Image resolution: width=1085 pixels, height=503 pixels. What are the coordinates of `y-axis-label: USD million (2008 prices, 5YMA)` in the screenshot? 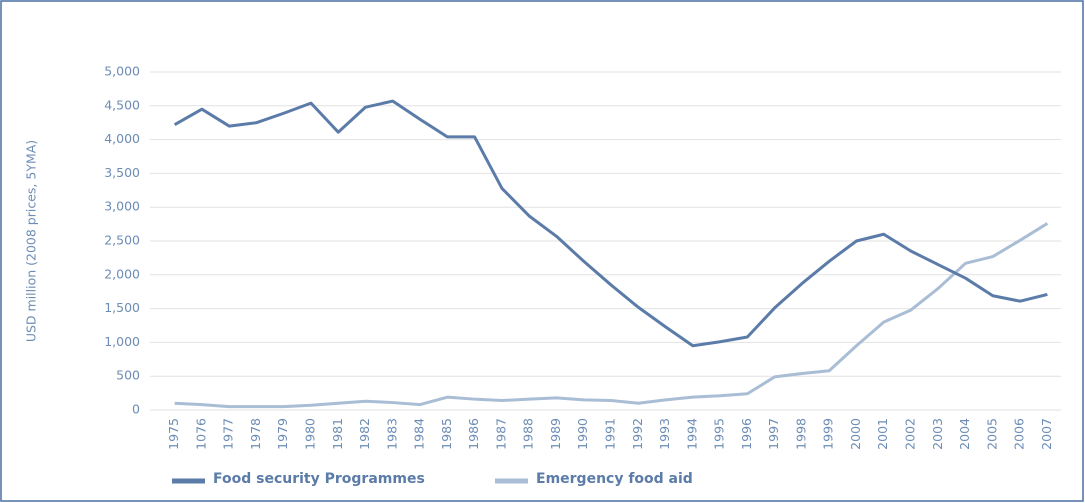 It's located at (31, 241).